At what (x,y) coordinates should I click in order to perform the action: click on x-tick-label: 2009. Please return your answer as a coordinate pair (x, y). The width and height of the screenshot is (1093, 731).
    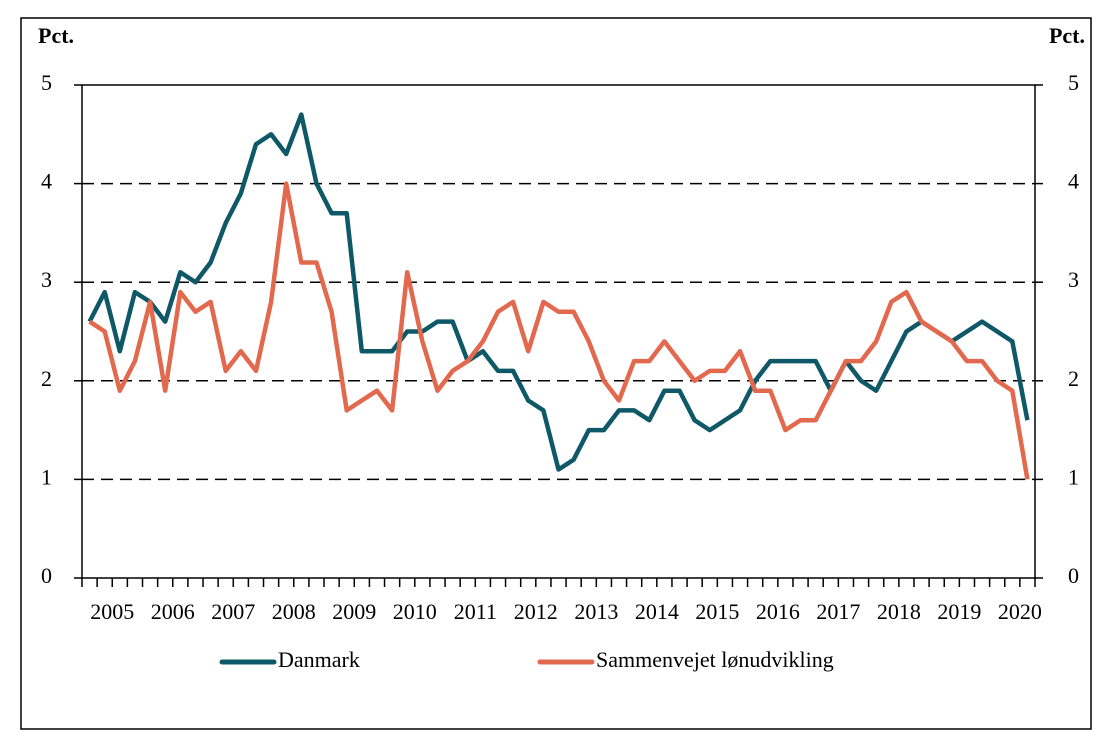
    Looking at the image, I should click on (354, 611).